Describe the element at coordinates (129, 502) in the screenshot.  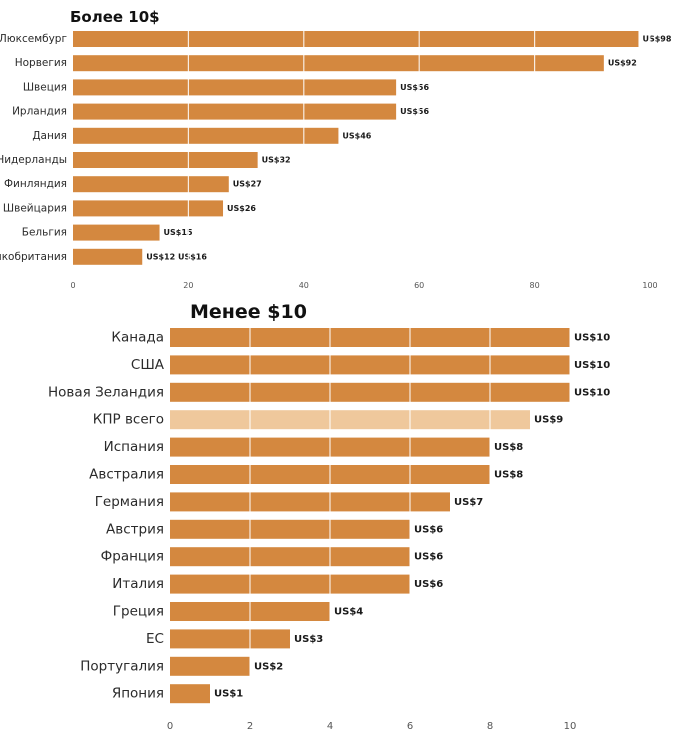
I see `category-label: Германия` at that location.